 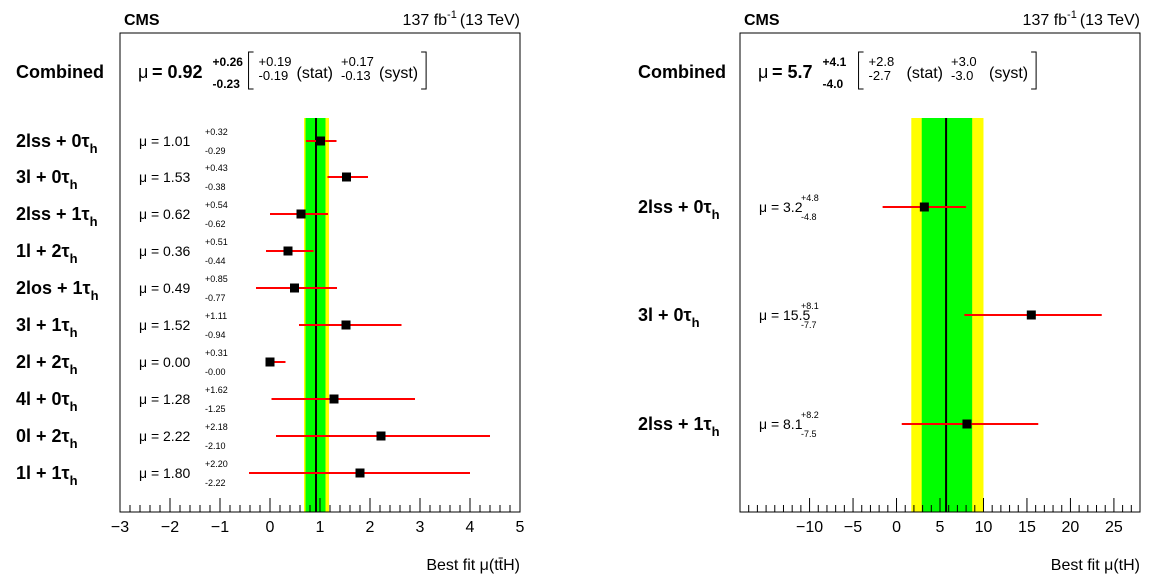 What do you see at coordinates (43, 251) in the screenshot?
I see `category-label-base: 1l + 2τ` at bounding box center [43, 251].